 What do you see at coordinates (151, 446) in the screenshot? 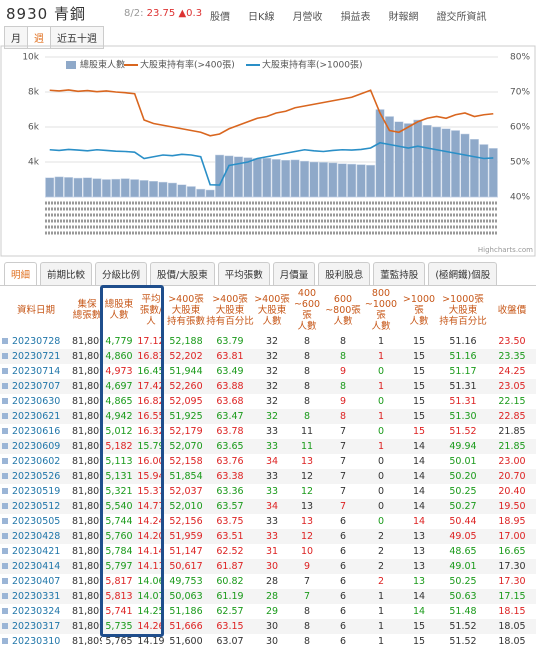
I see `table-cell: 15.79` at bounding box center [151, 446].